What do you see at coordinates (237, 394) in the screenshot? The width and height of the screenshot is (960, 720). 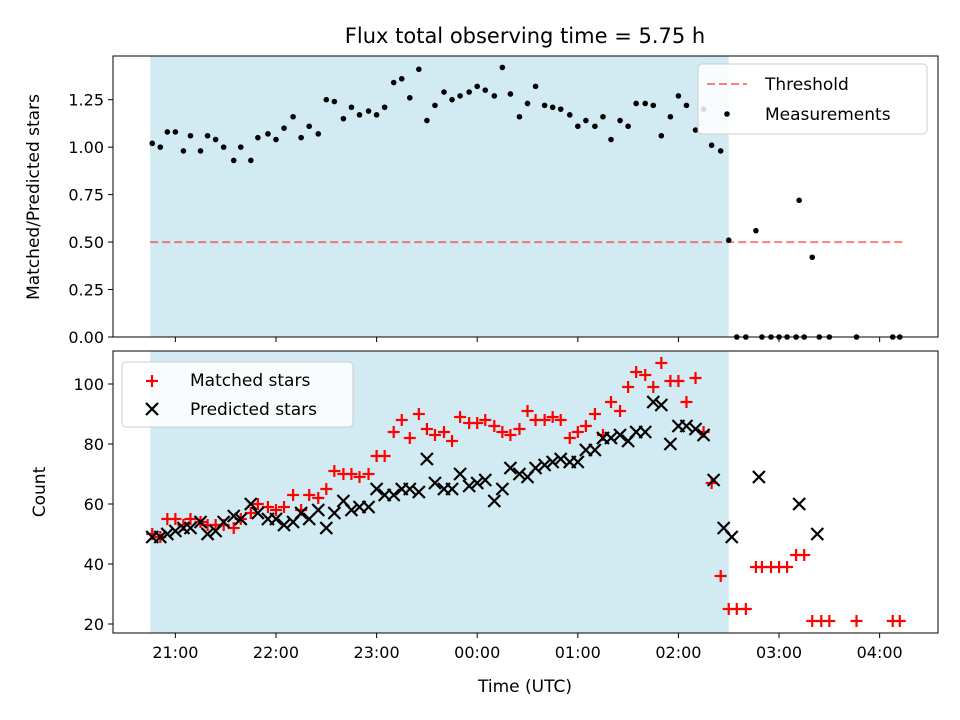 I see `bottom-legend-box` at bounding box center [237, 394].